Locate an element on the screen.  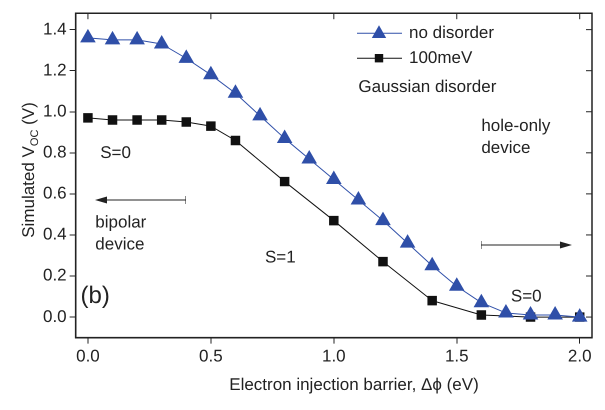
y-tick-label: 1.4 is located at coordinates (54, 28).